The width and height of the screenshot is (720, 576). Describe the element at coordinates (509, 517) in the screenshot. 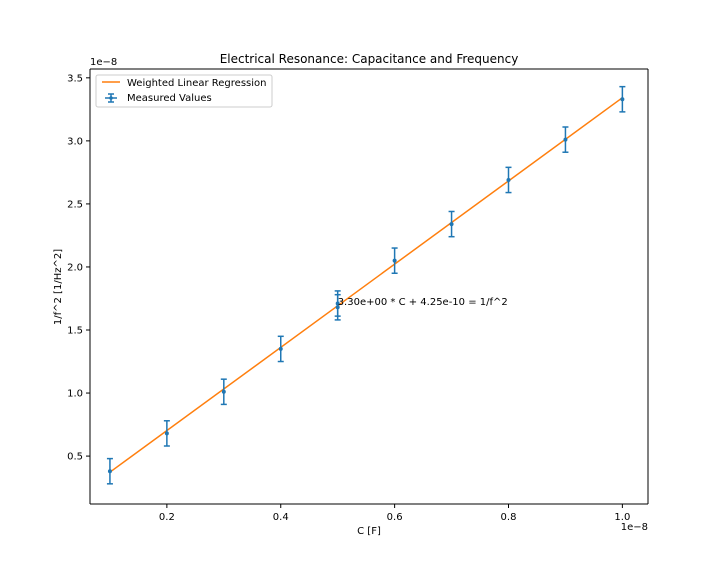

I see `x-tick-label: 0.8` at that location.